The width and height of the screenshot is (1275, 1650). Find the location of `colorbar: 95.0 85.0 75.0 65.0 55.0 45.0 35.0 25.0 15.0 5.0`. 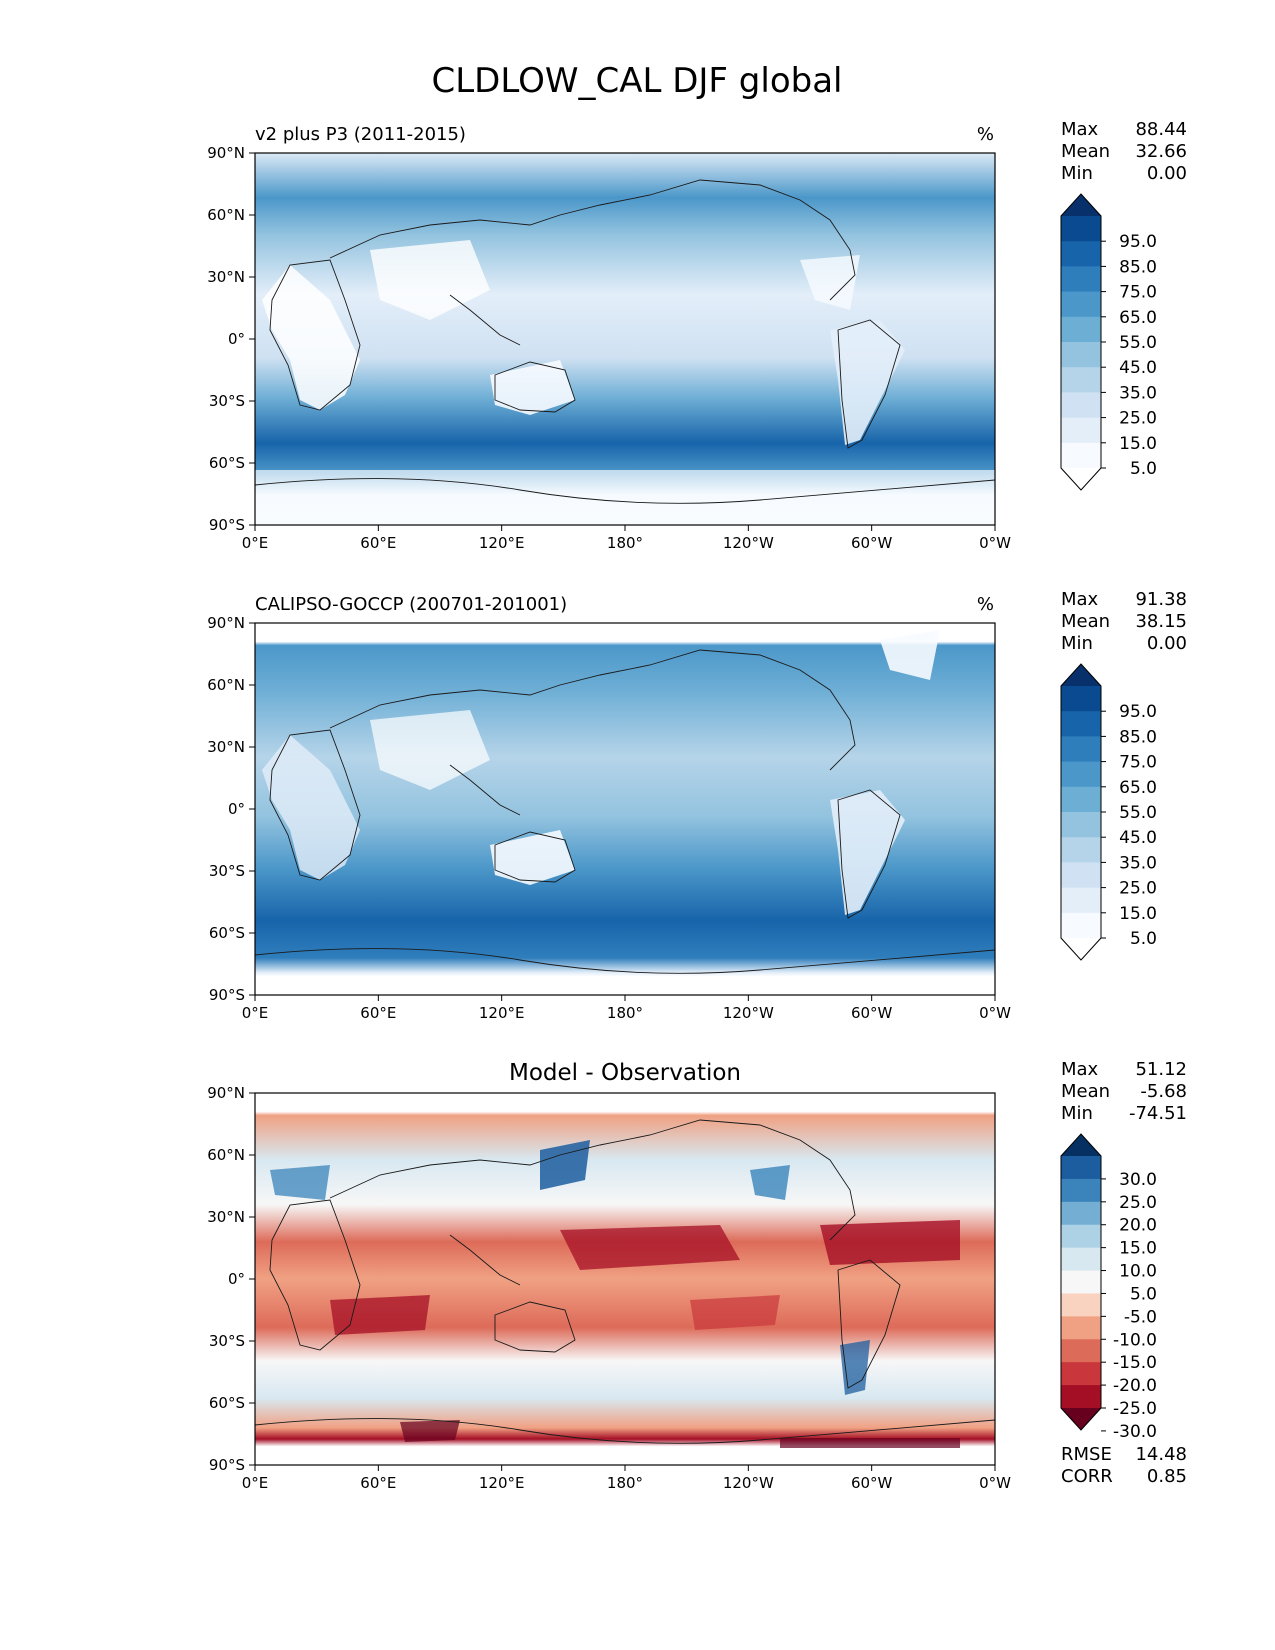

colorbar: 95.0 85.0 75.0 65.0 55.0 45.0 35.0 25.0 15.0 5.0 is located at coordinates (1108, 812).